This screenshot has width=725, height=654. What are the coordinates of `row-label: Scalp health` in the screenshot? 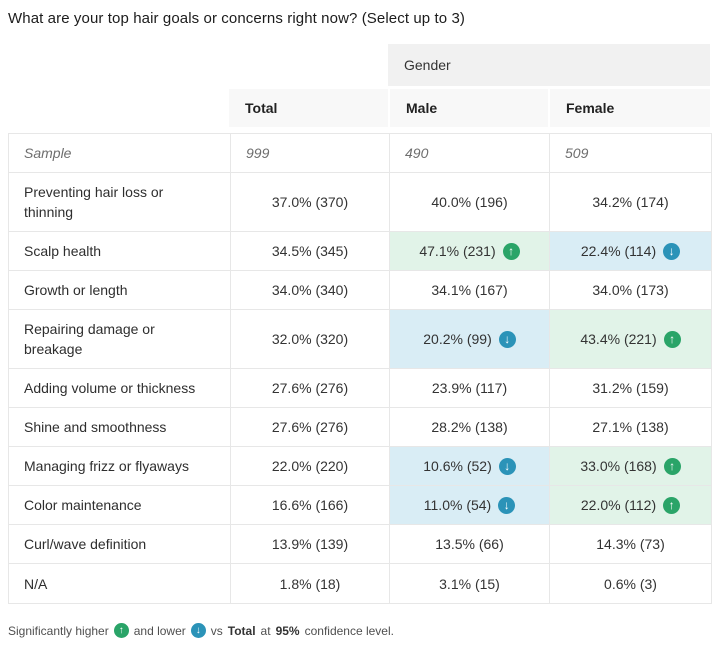 It's located at (119, 251).